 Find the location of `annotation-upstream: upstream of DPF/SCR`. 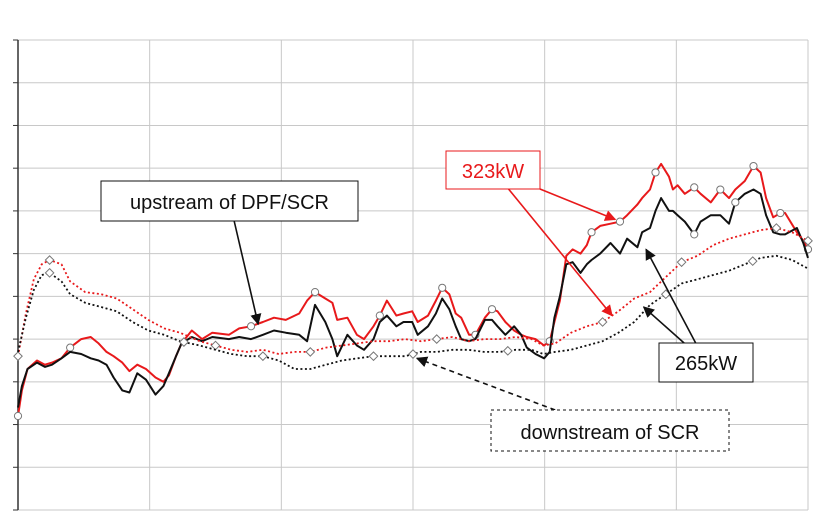

annotation-upstream: upstream of DPF/SCR is located at coordinates (229, 201).